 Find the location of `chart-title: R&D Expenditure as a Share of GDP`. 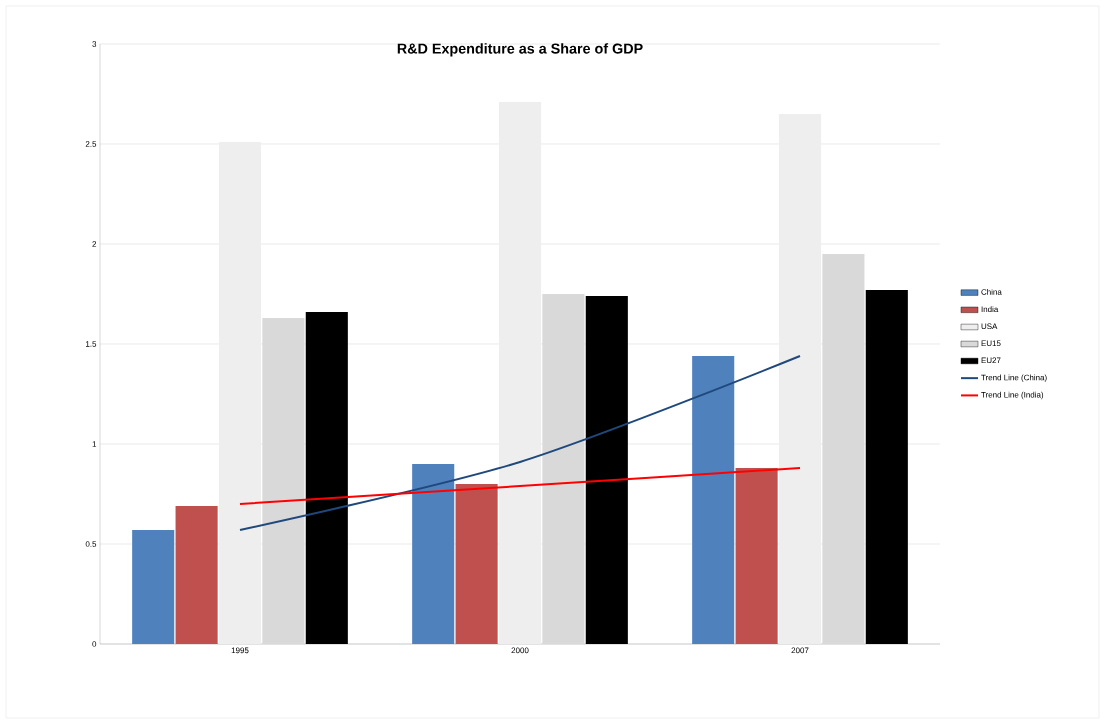

chart-title: R&D Expenditure as a Share of GDP is located at coordinates (520, 50).